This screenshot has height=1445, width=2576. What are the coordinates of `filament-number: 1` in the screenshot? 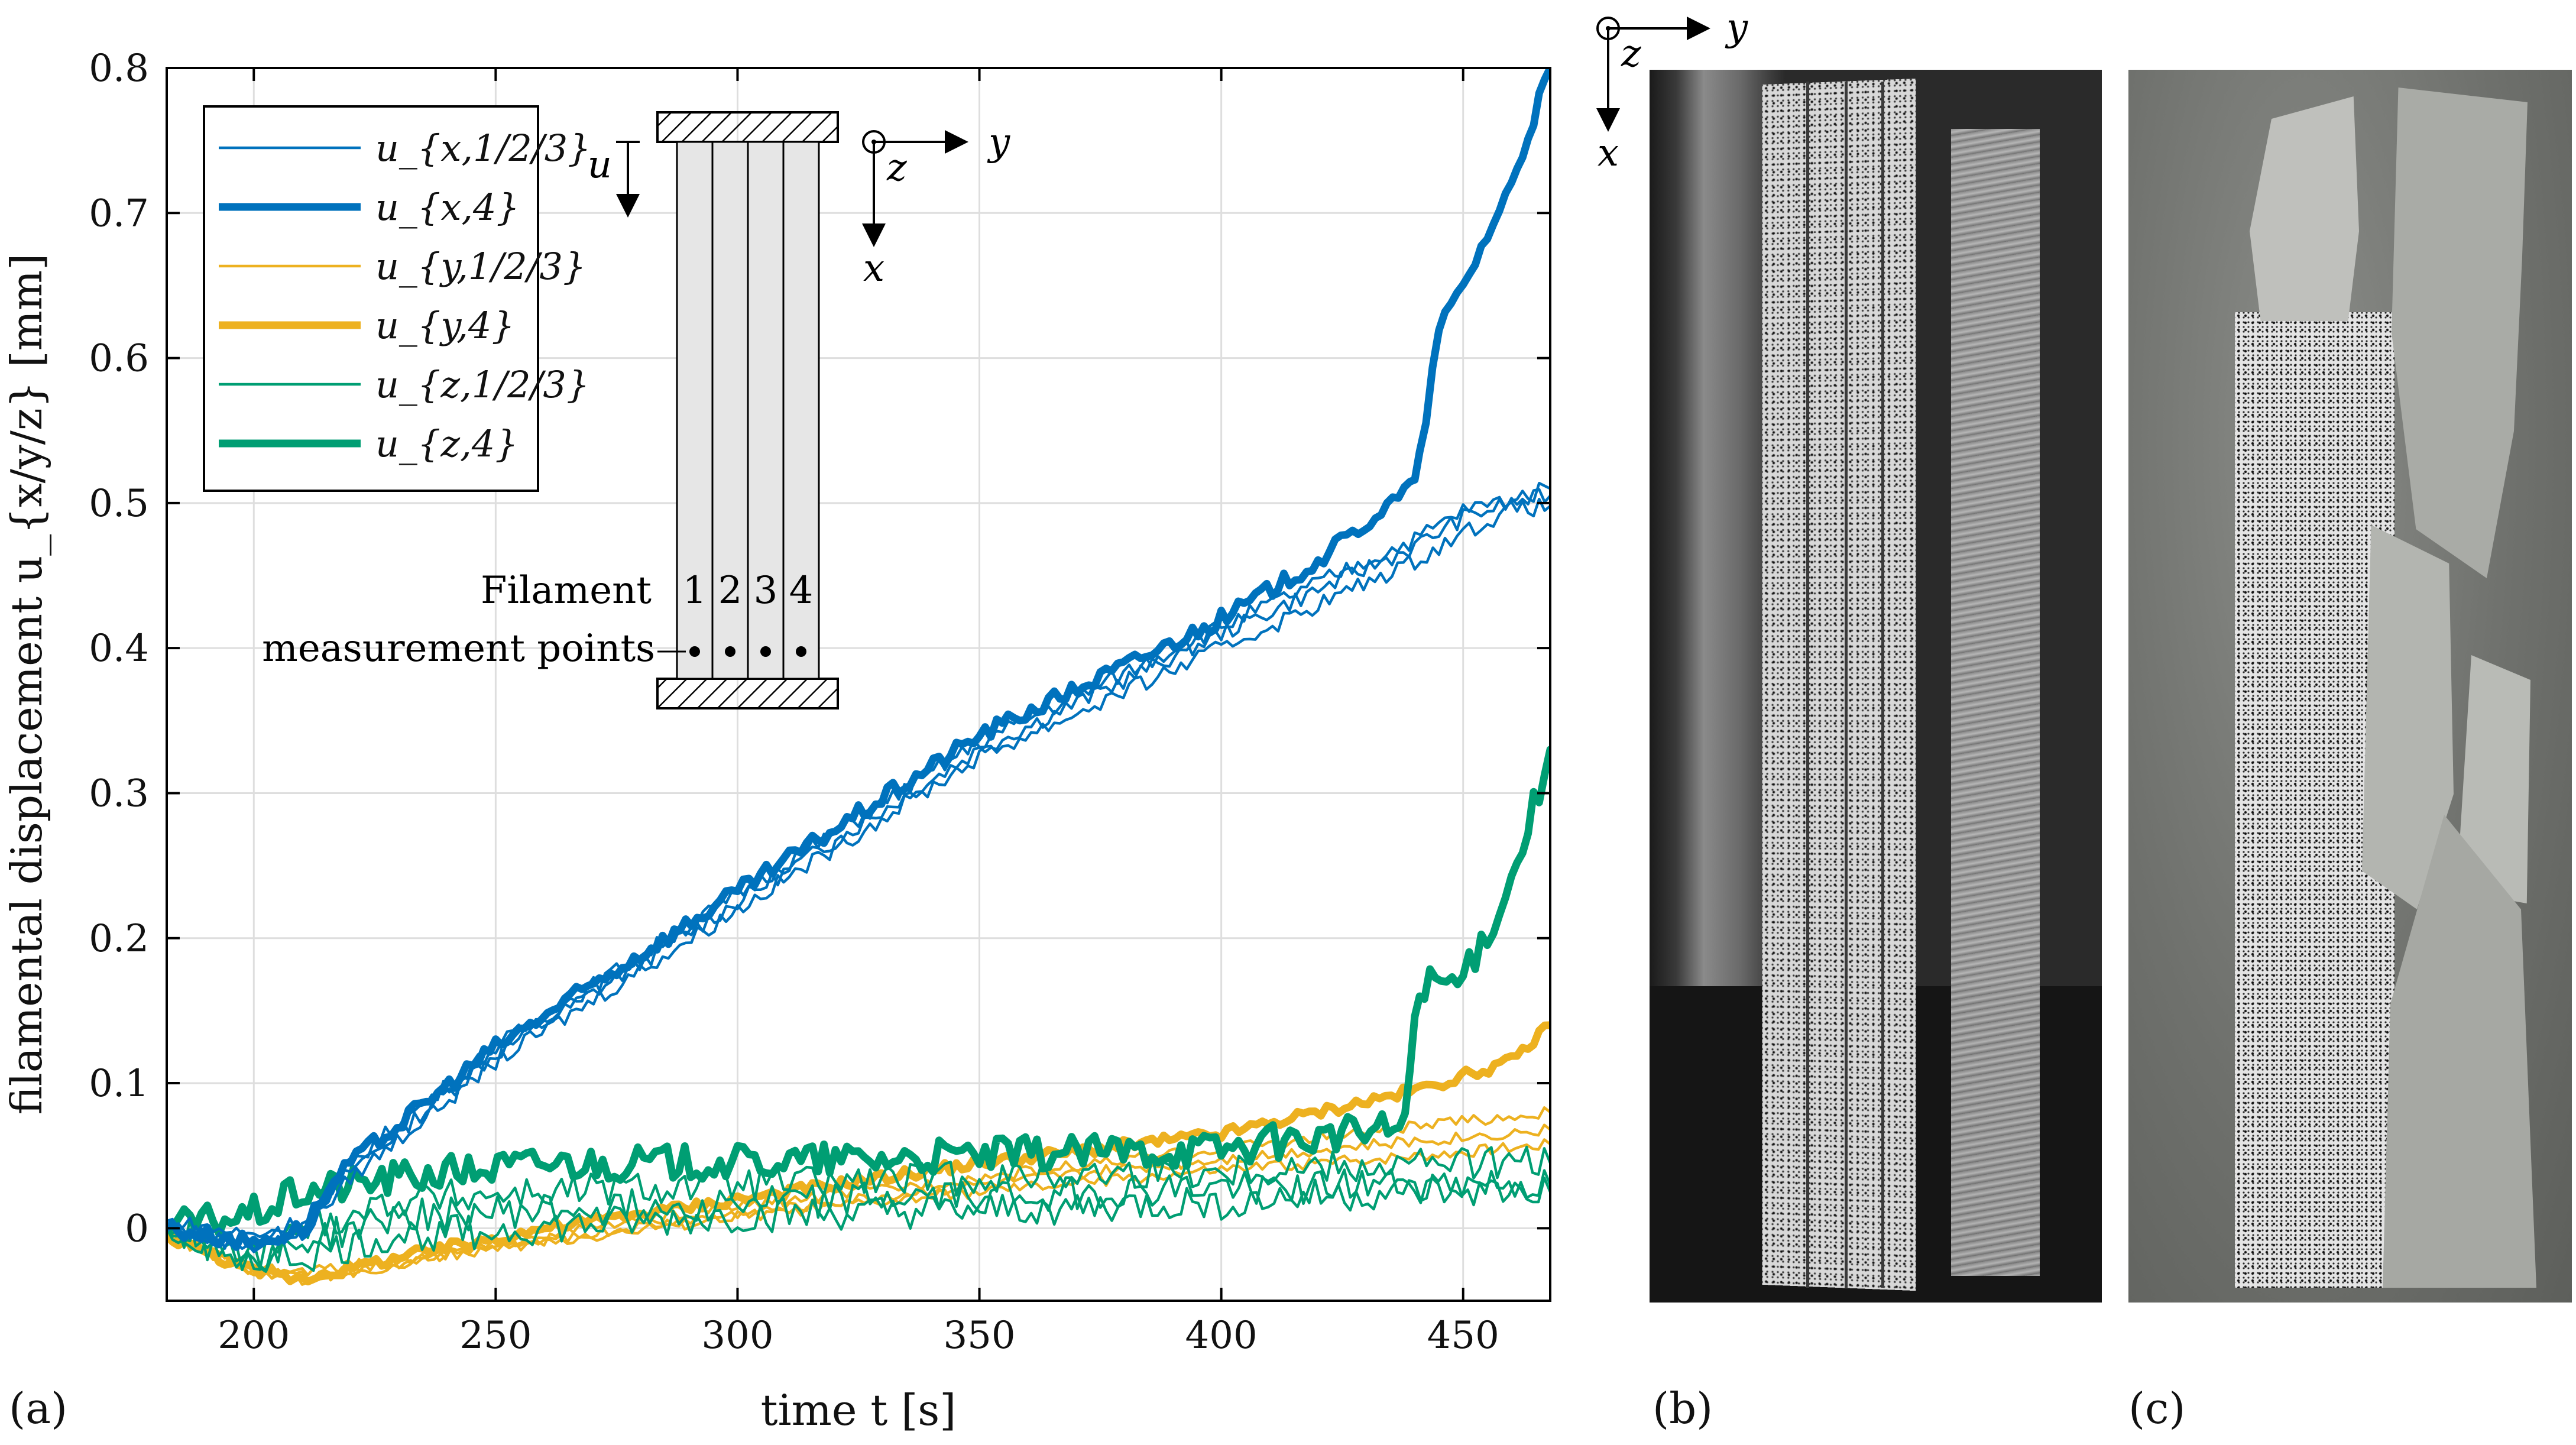 It's located at (695, 591).